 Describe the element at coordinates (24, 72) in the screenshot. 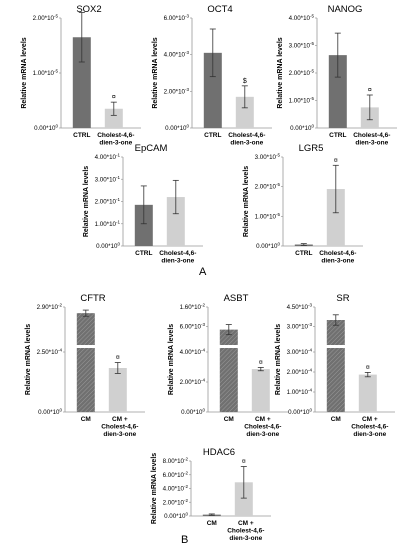

I see `sox2-y-axis-label: Relative mRNA levels` at that location.